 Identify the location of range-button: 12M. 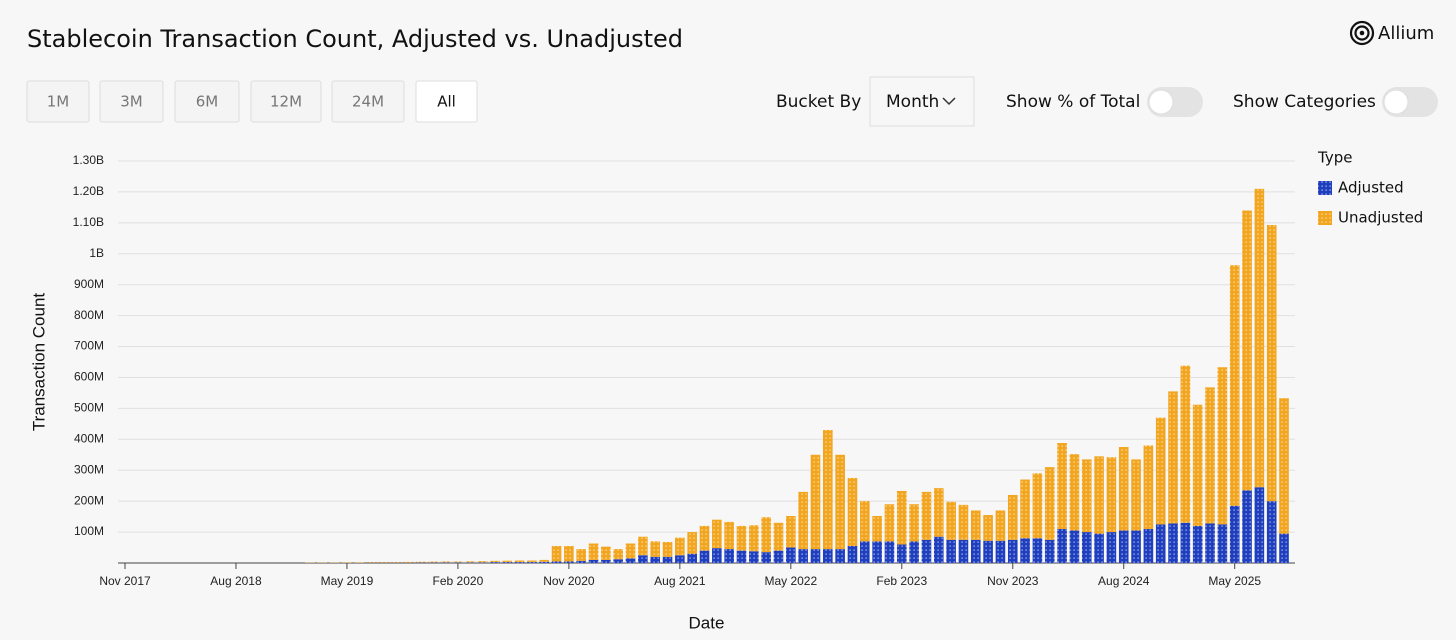
(286, 101).